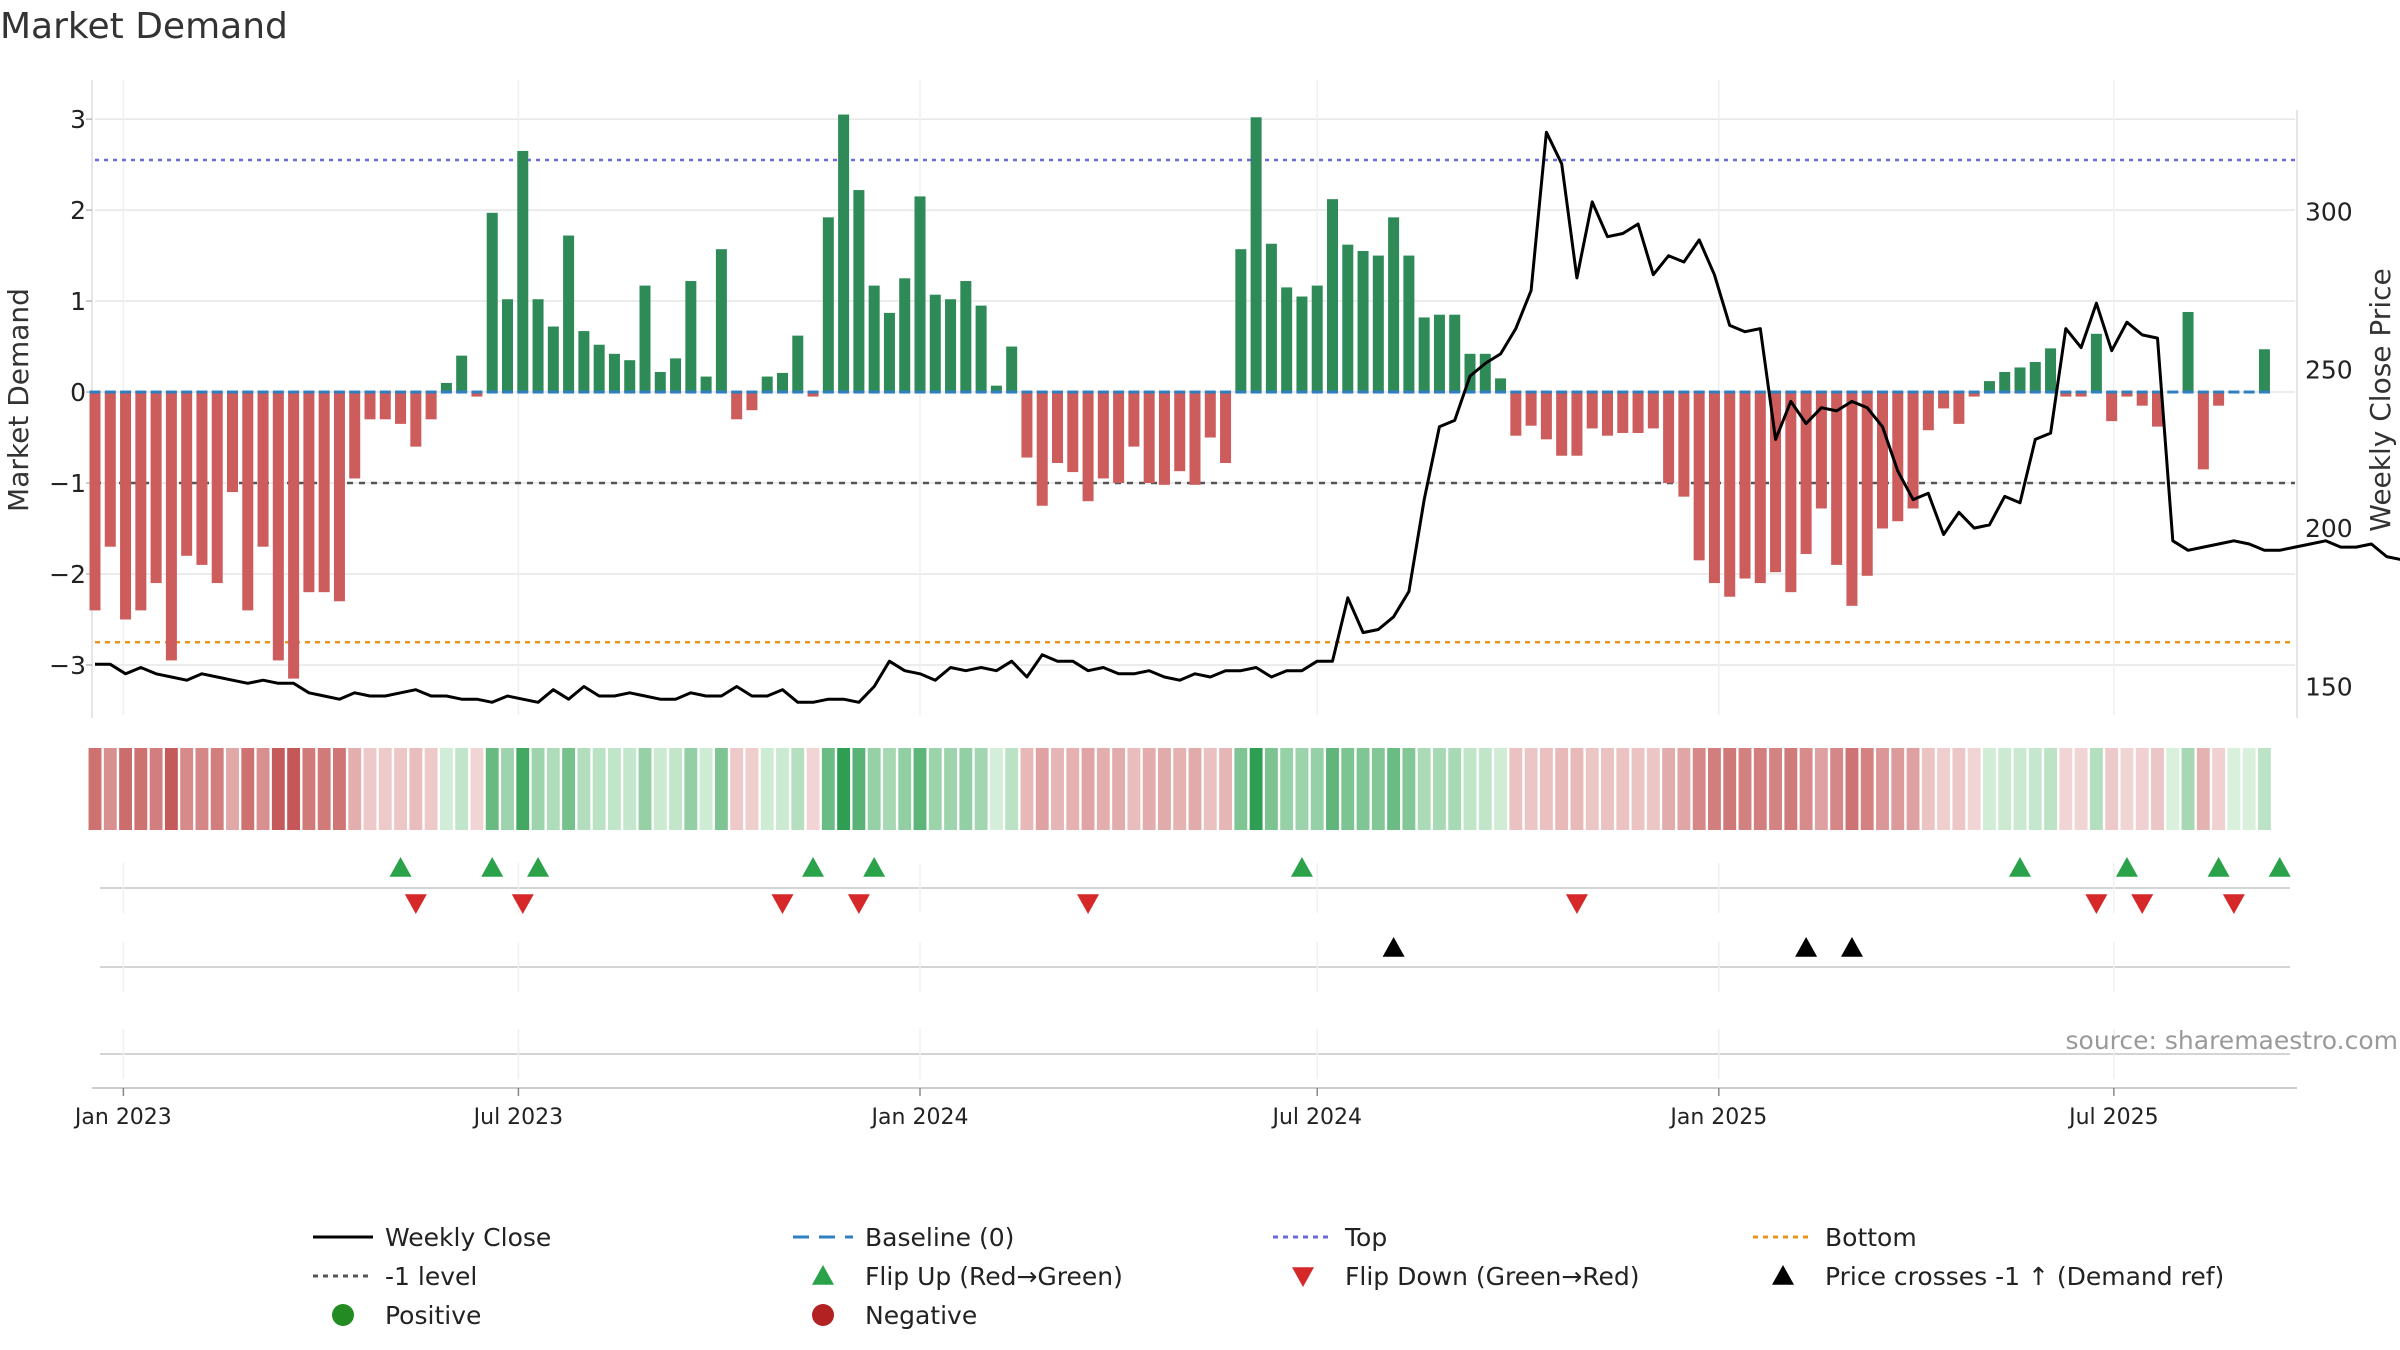 Image resolution: width=2400 pixels, height=1350 pixels. I want to click on legend-item: Flip Up (Red→Green), so click(967, 1276).